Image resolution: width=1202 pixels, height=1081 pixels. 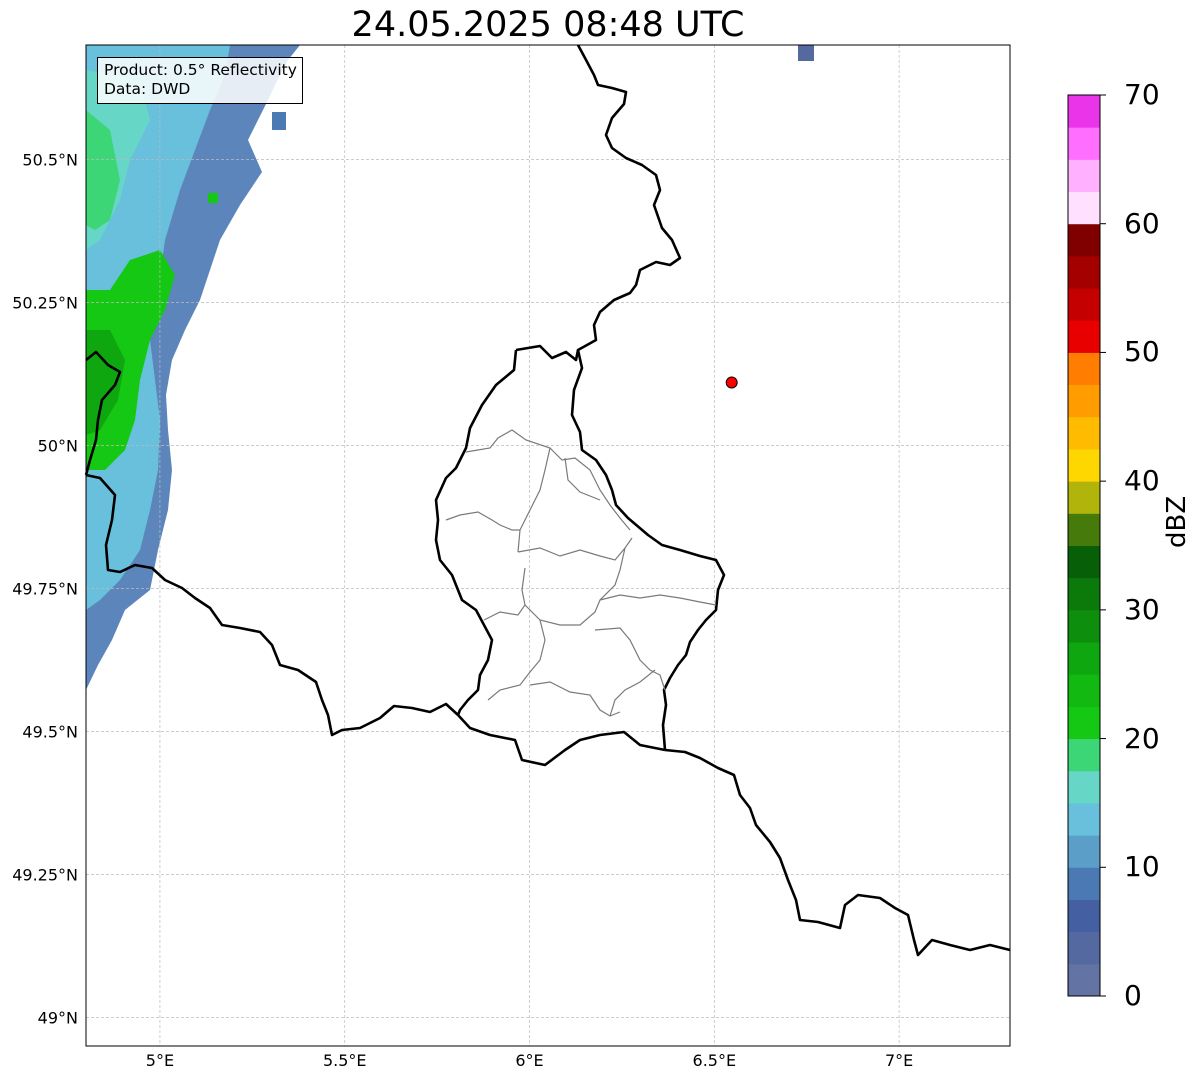 I want to click on radar-echo-green-dark, so click(x=105, y=382).